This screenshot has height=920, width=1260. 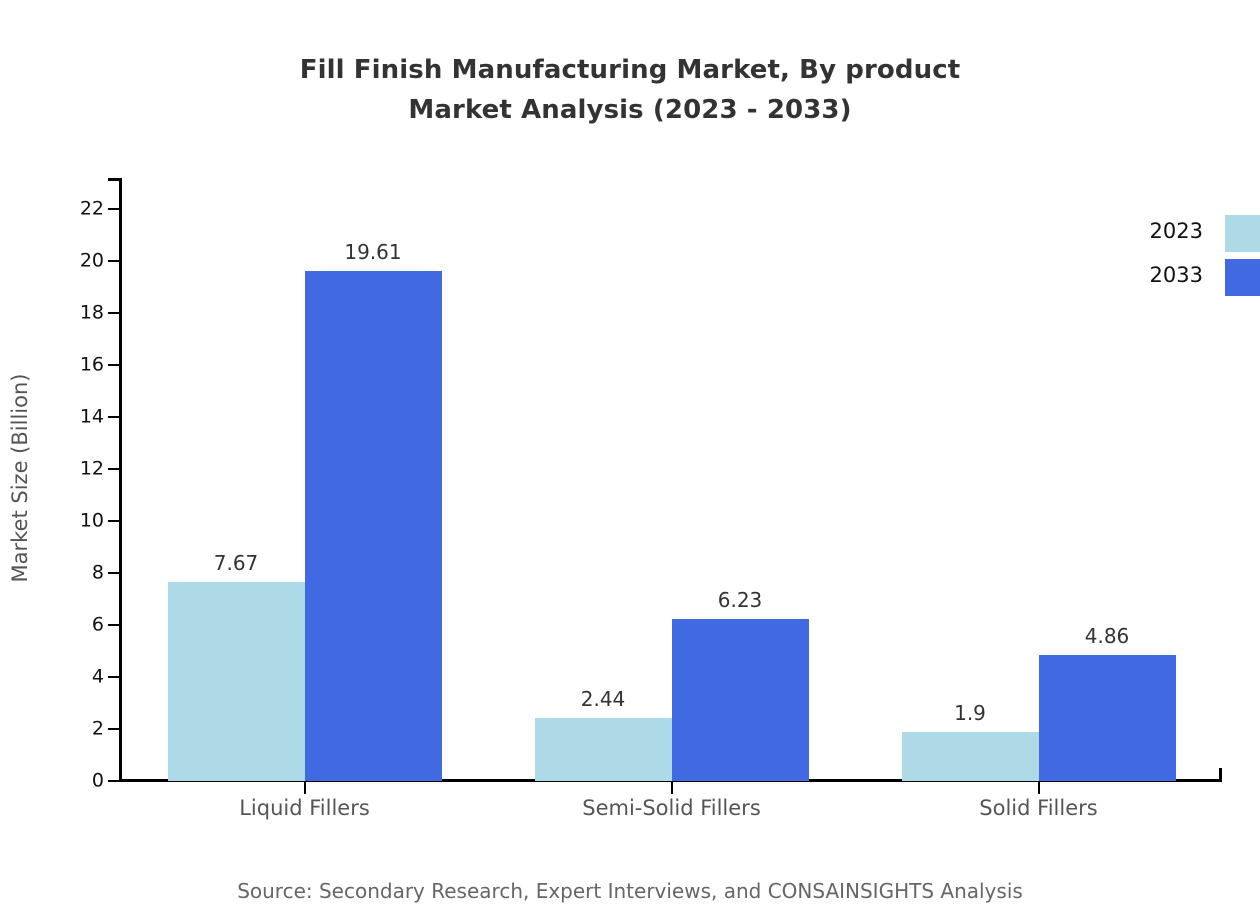 What do you see at coordinates (91, 416) in the screenshot?
I see `y-tick-label-14: 14` at bounding box center [91, 416].